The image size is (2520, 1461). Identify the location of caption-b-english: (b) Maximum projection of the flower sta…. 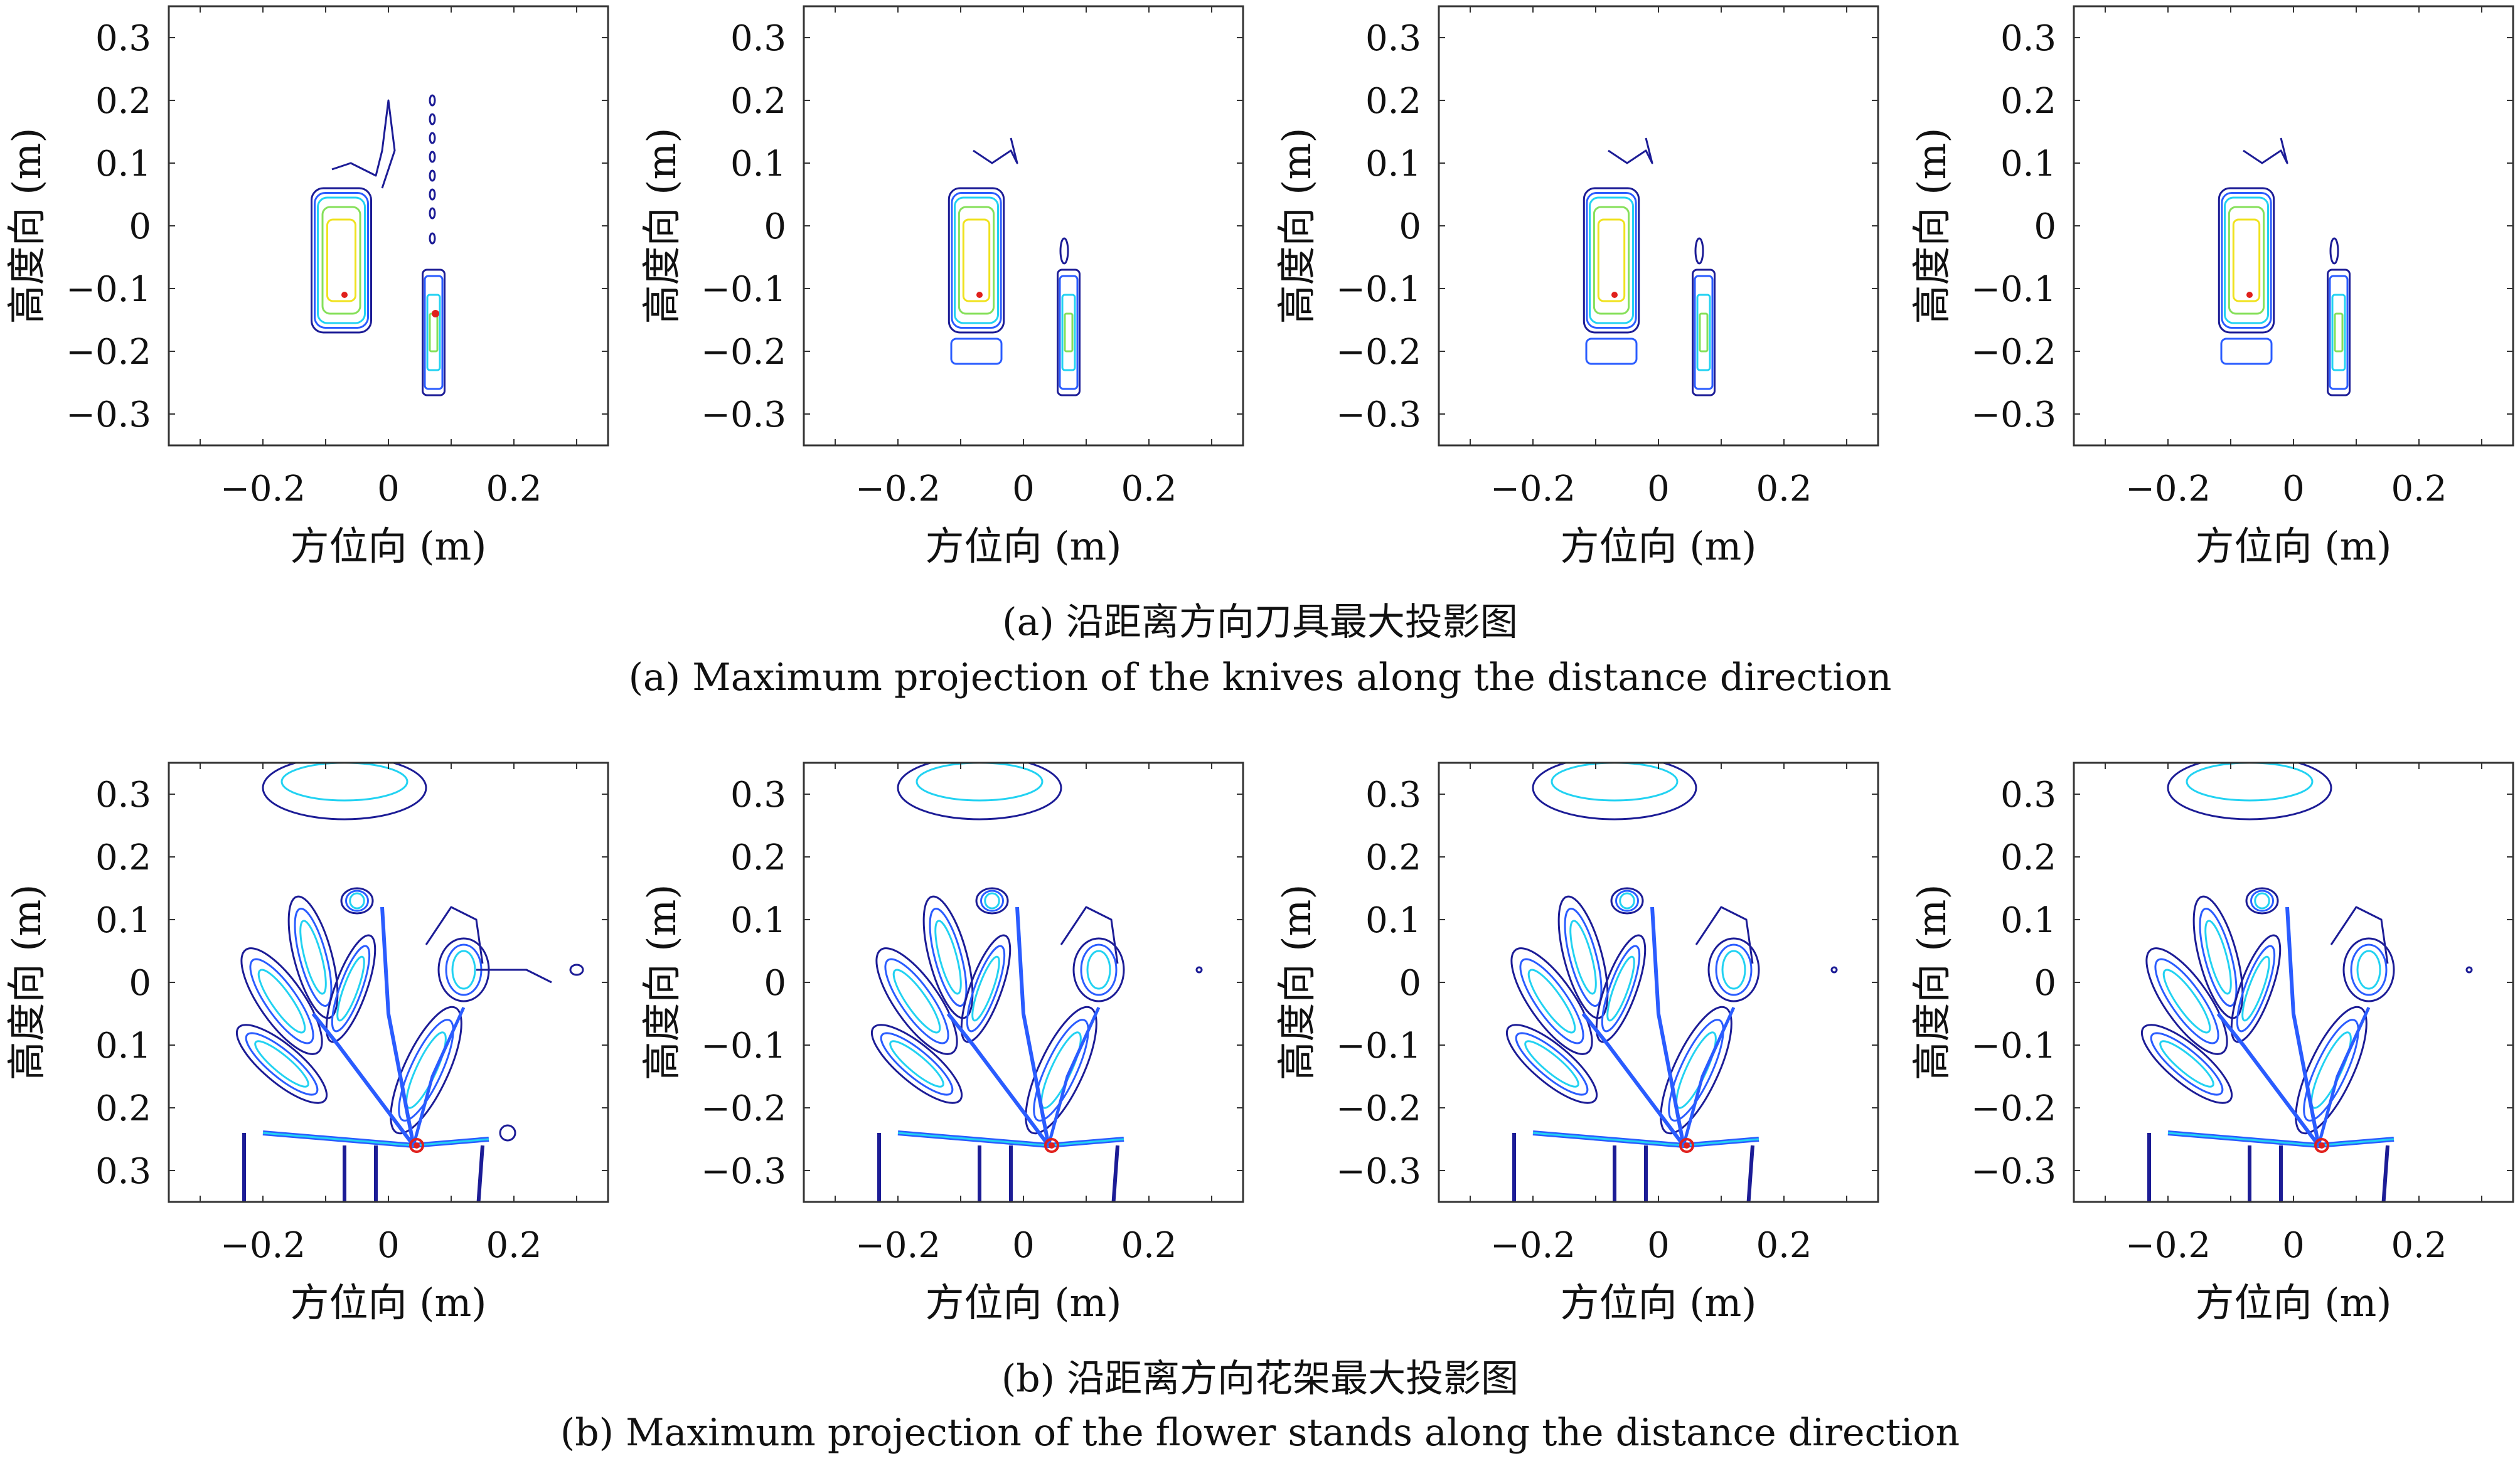
(1260, 1433).